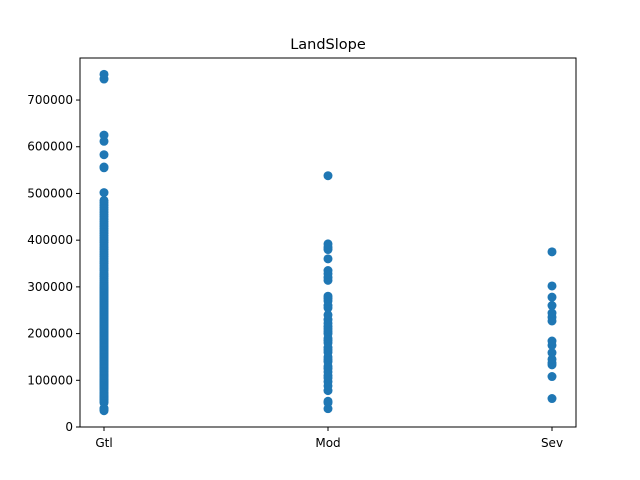 The width and height of the screenshot is (640, 480). I want to click on y-tick-label: 0, so click(69, 427).